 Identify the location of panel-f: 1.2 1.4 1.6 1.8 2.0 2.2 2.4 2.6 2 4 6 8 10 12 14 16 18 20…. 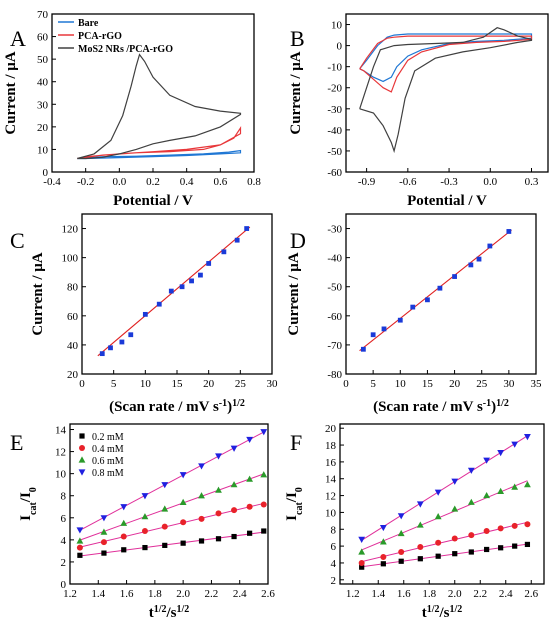
(414, 522).